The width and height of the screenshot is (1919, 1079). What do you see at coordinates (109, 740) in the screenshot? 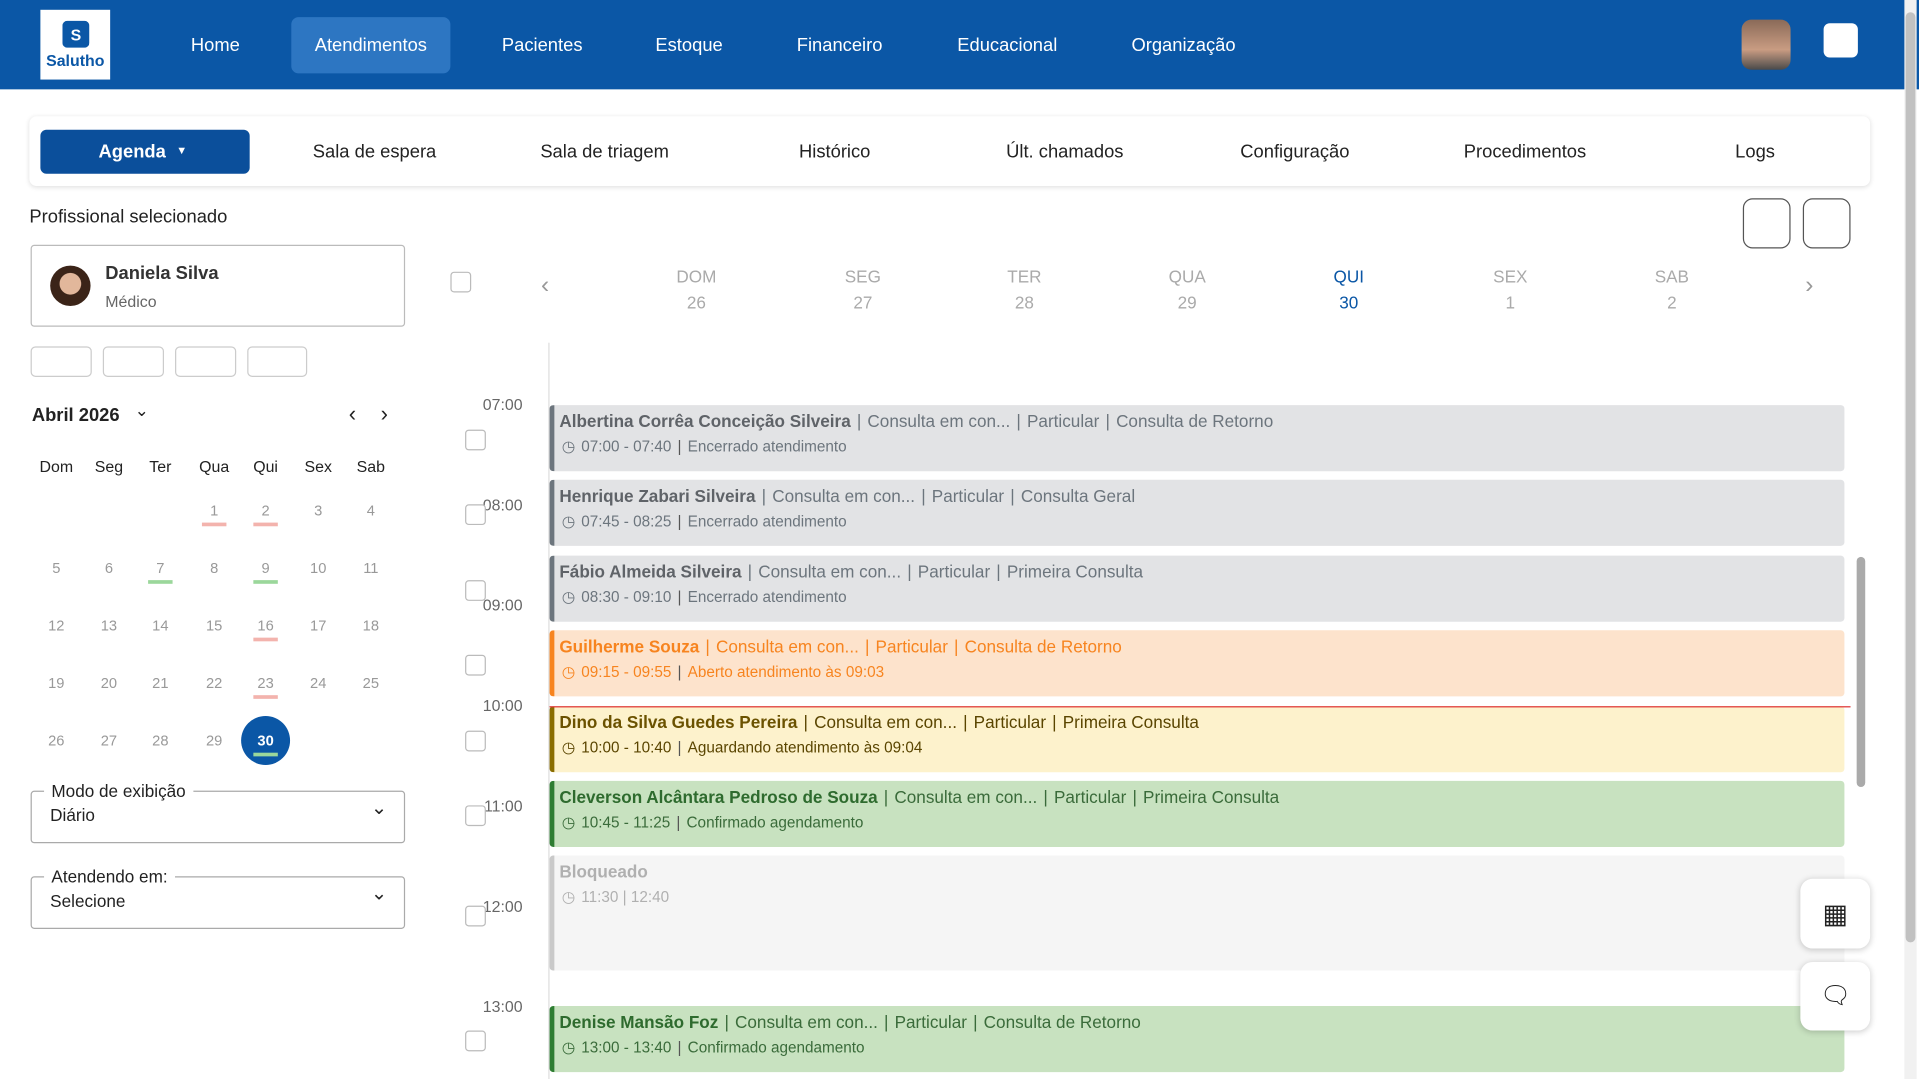
I see `day: 27` at bounding box center [109, 740].